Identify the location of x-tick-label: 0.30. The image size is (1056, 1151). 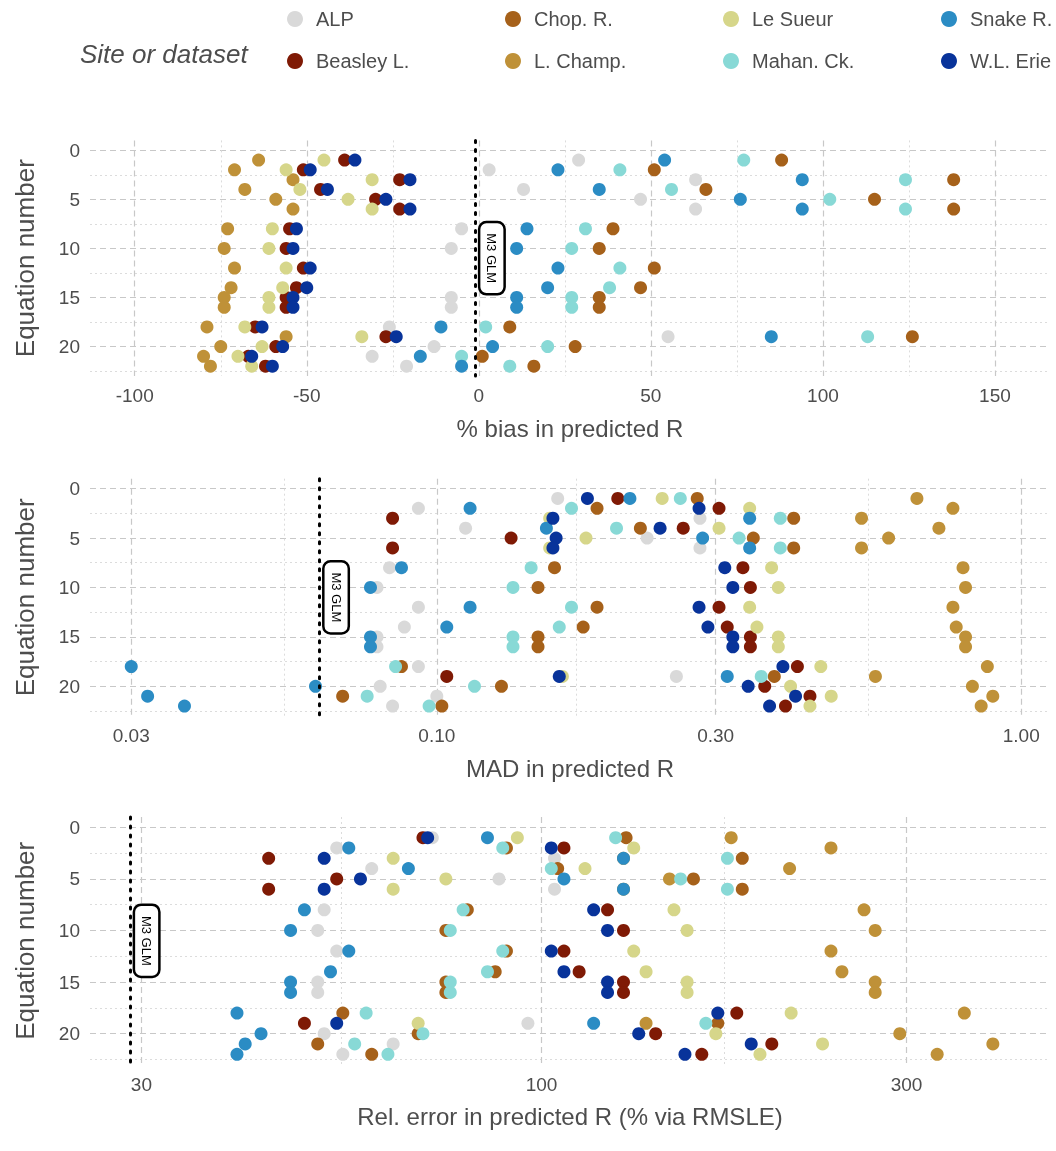
(716, 735).